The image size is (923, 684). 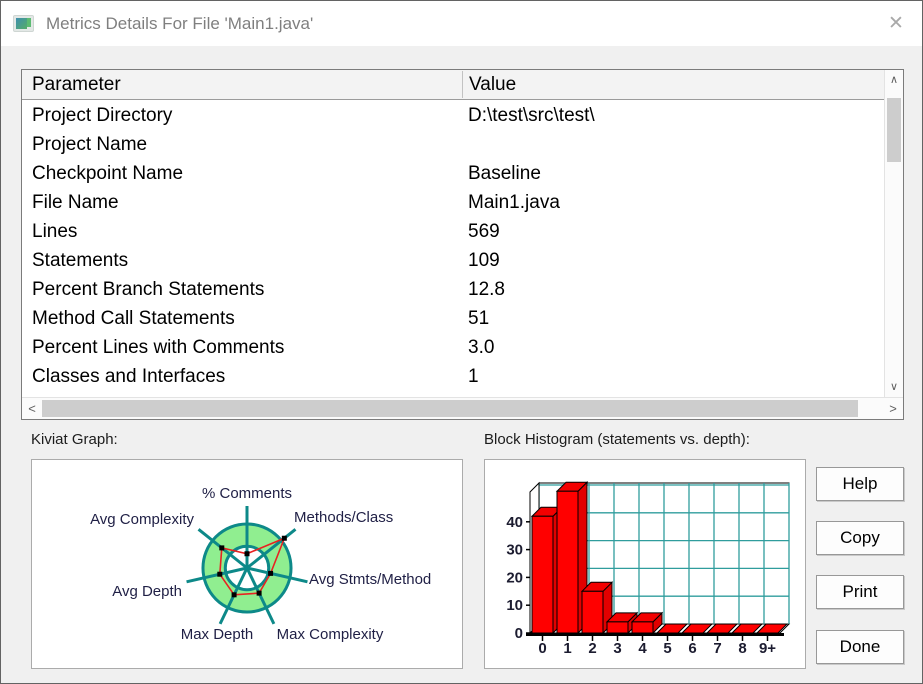 What do you see at coordinates (860, 647) in the screenshot?
I see `done-button: Done` at bounding box center [860, 647].